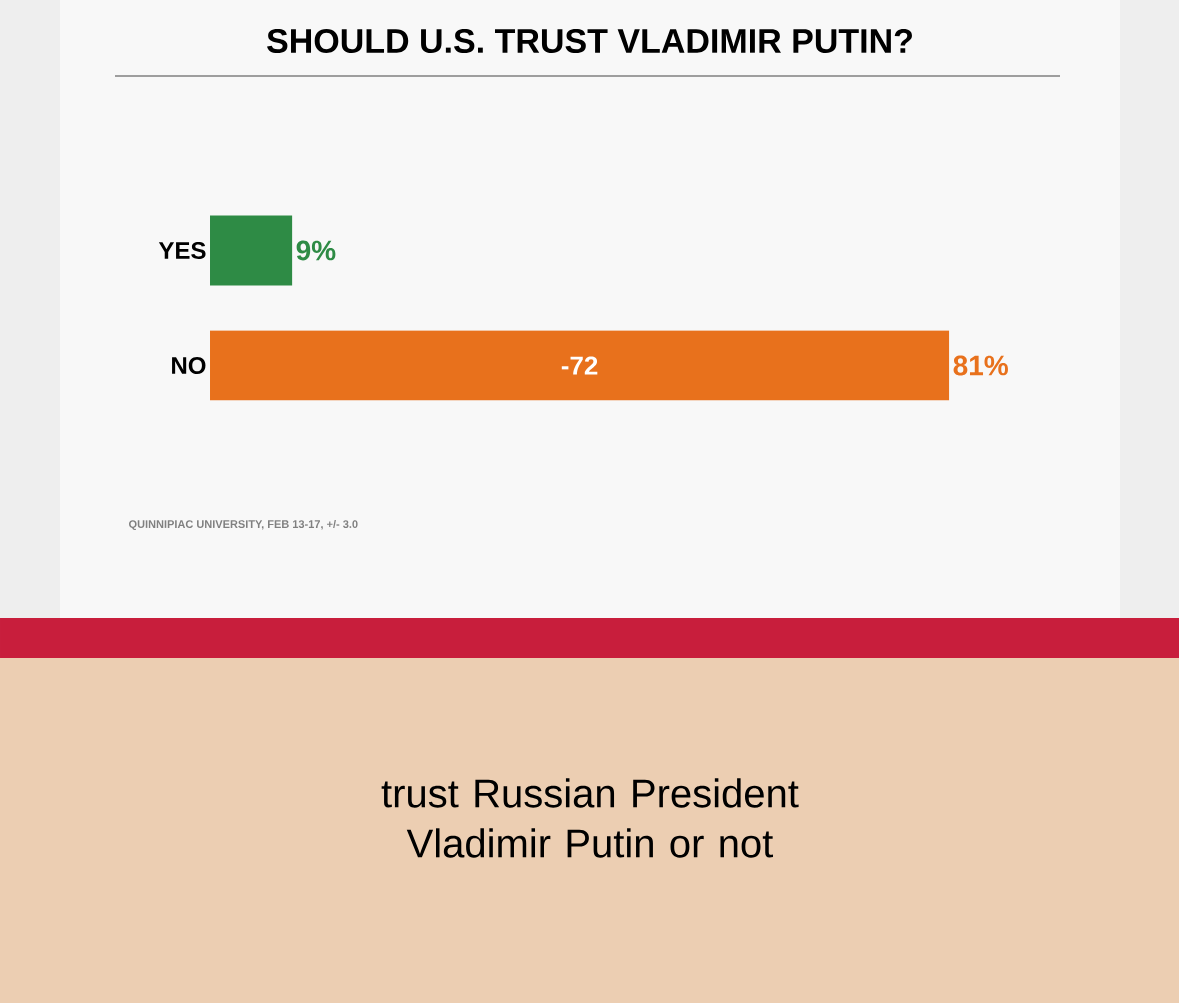 The width and height of the screenshot is (1179, 1003). What do you see at coordinates (589, 41) in the screenshot?
I see `chart-title: SHOULD U.S. TRUST VLADIMIR PUTIN?` at bounding box center [589, 41].